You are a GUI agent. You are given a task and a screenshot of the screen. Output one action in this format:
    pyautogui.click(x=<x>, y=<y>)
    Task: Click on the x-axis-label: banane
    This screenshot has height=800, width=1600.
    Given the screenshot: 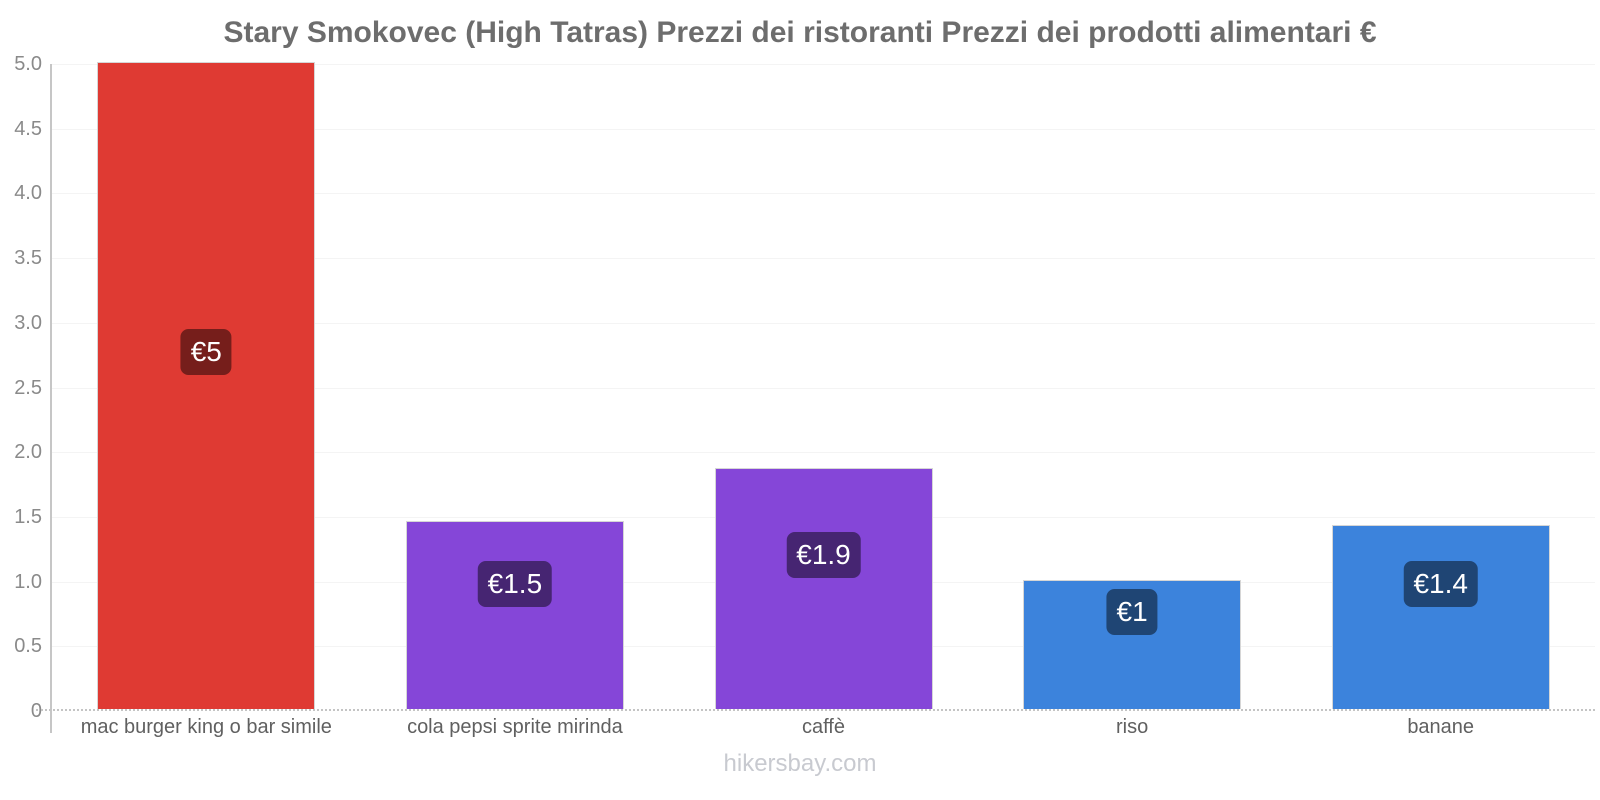 What is the action you would take?
    pyautogui.click(x=1441, y=727)
    